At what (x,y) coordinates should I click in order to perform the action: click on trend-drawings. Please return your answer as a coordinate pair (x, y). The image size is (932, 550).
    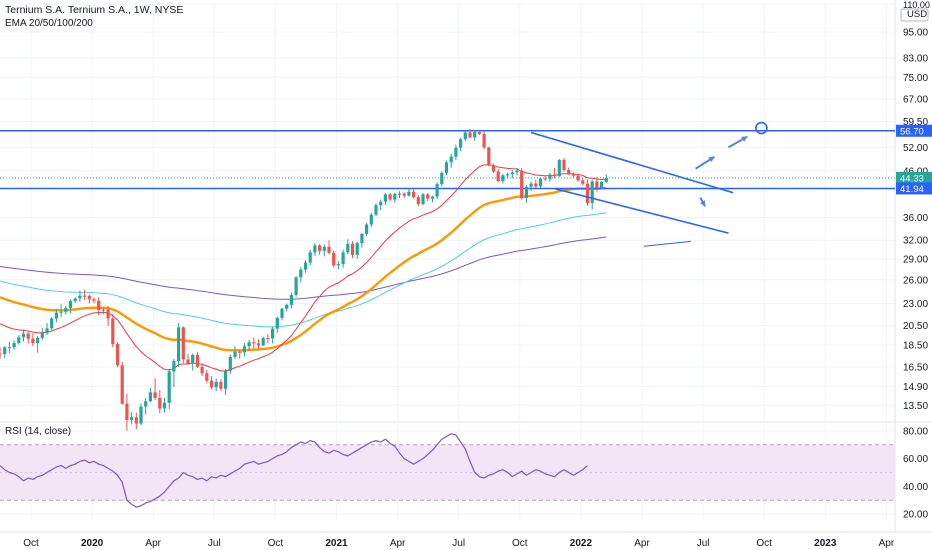
    Looking at the image, I should click on (649, 184).